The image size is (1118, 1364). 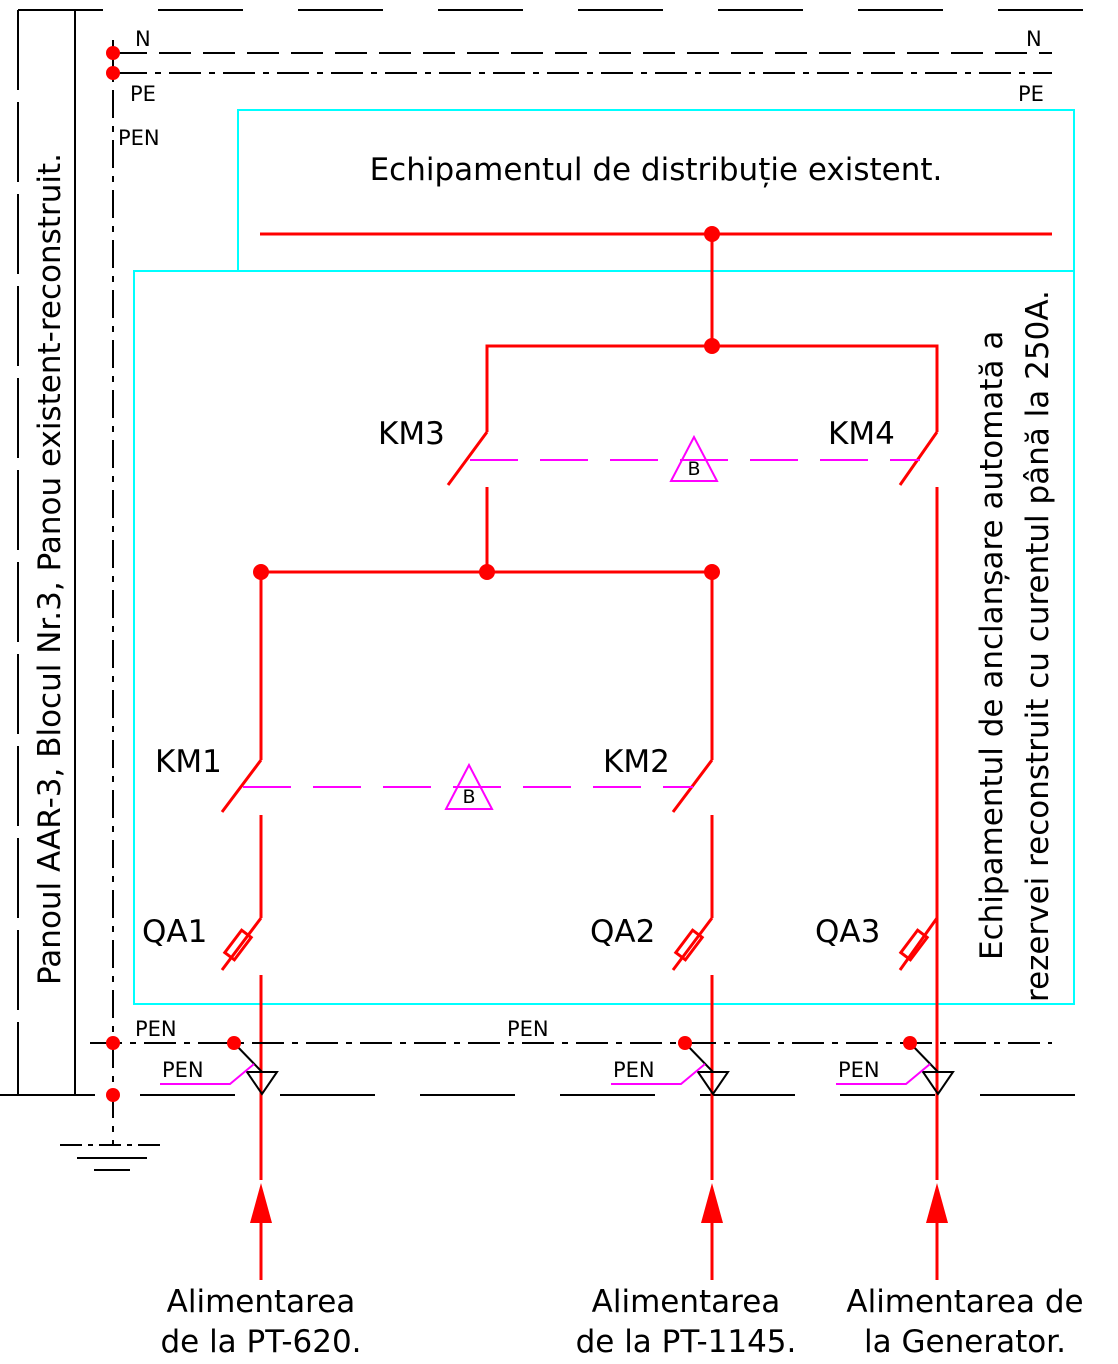 What do you see at coordinates (528, 1029) in the screenshot?
I see `pen-label-bottom-mid: PEN` at bounding box center [528, 1029].